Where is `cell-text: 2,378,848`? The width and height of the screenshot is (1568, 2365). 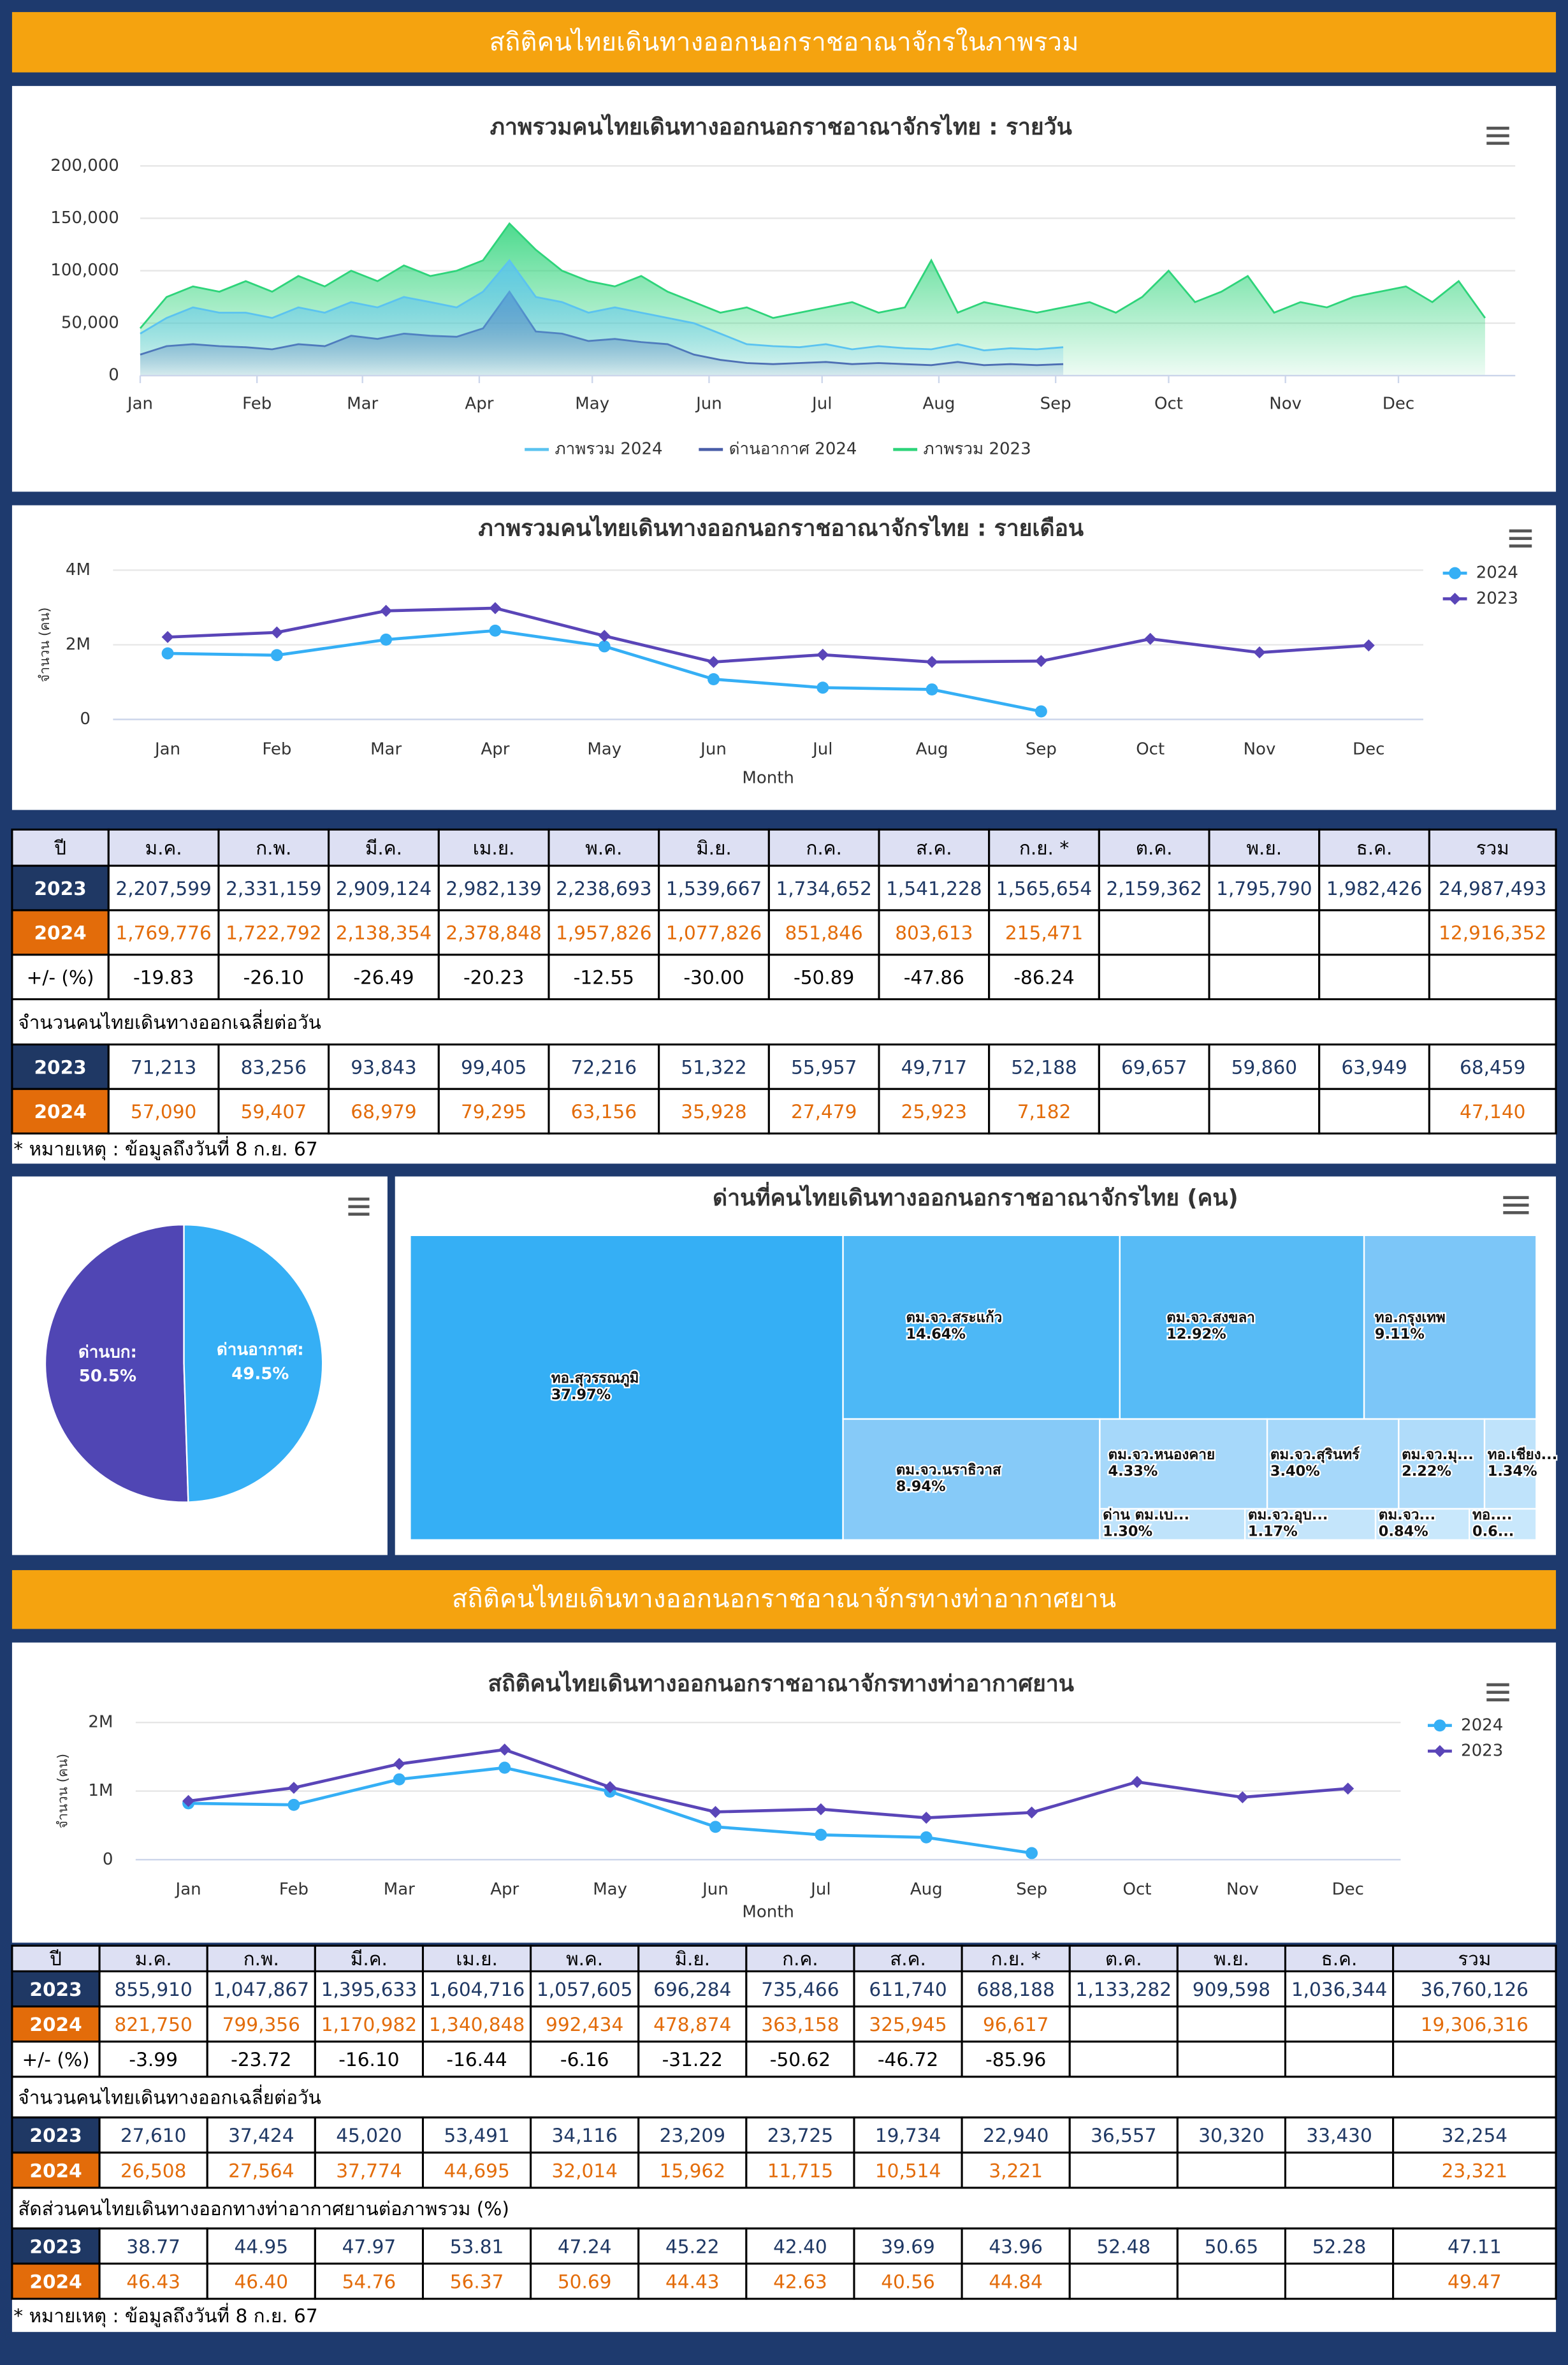 cell-text: 2,378,848 is located at coordinates (494, 933).